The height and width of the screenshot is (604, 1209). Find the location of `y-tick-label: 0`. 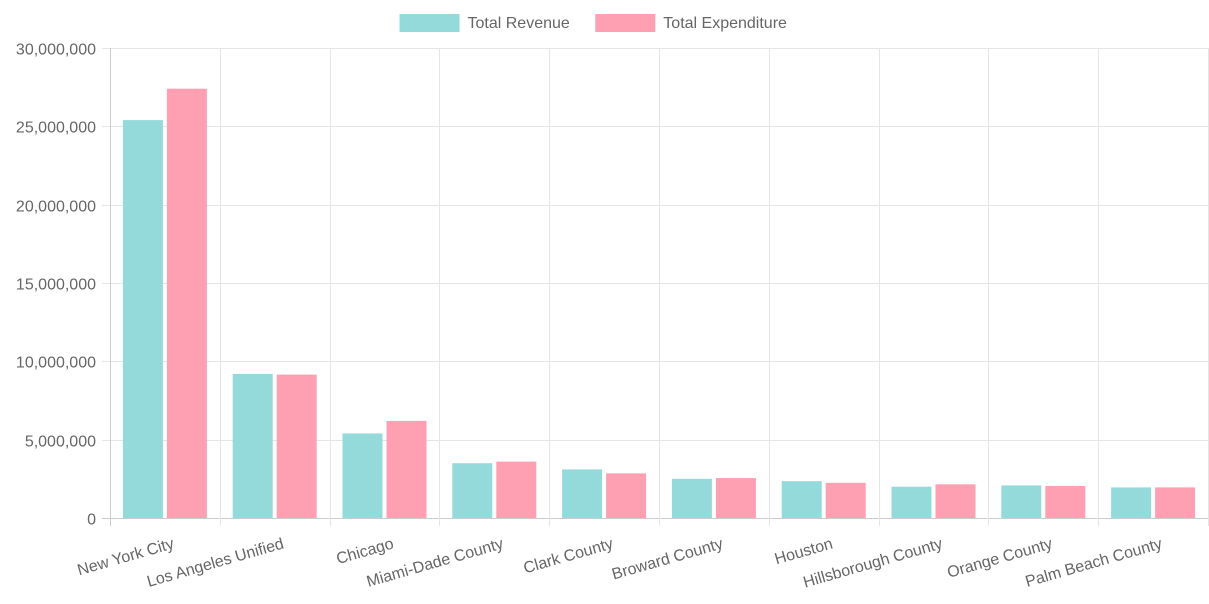

y-tick-label: 0 is located at coordinates (91, 520).